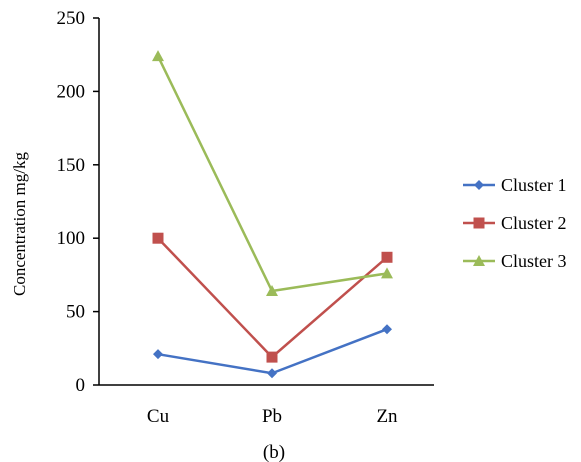  What do you see at coordinates (158, 416) in the screenshot?
I see `x-tick-label: Cu` at bounding box center [158, 416].